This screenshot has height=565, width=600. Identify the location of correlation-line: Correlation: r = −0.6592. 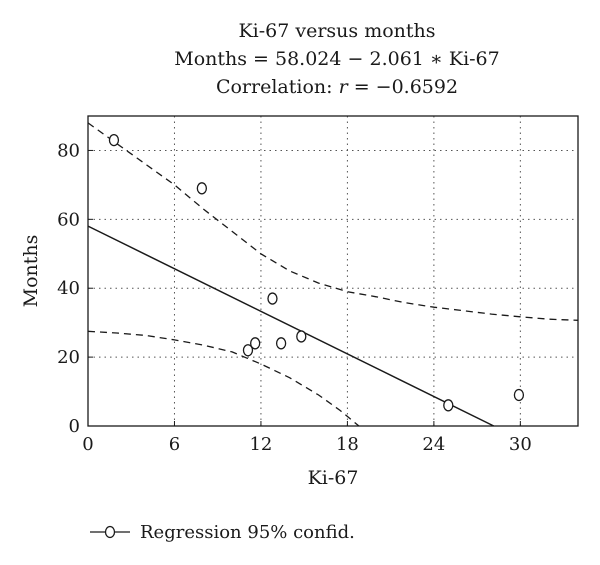
(337, 87).